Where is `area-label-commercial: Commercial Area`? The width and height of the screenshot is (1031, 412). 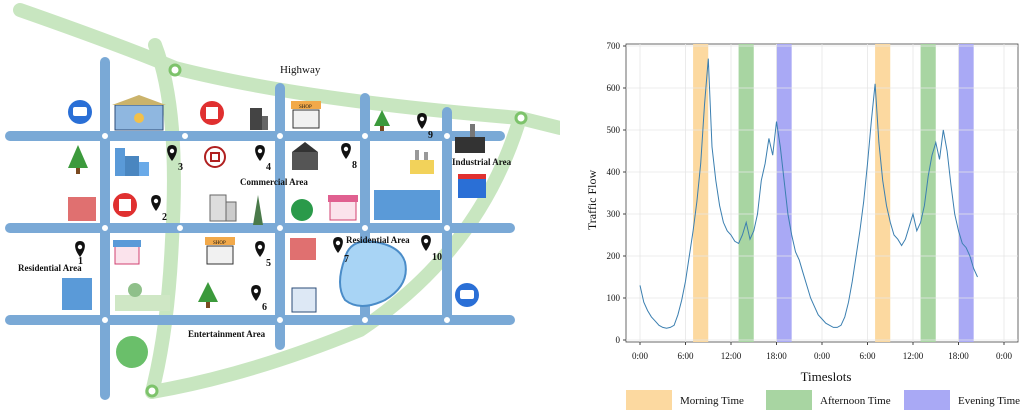
area-label-commercial: Commercial Area is located at coordinates (274, 182).